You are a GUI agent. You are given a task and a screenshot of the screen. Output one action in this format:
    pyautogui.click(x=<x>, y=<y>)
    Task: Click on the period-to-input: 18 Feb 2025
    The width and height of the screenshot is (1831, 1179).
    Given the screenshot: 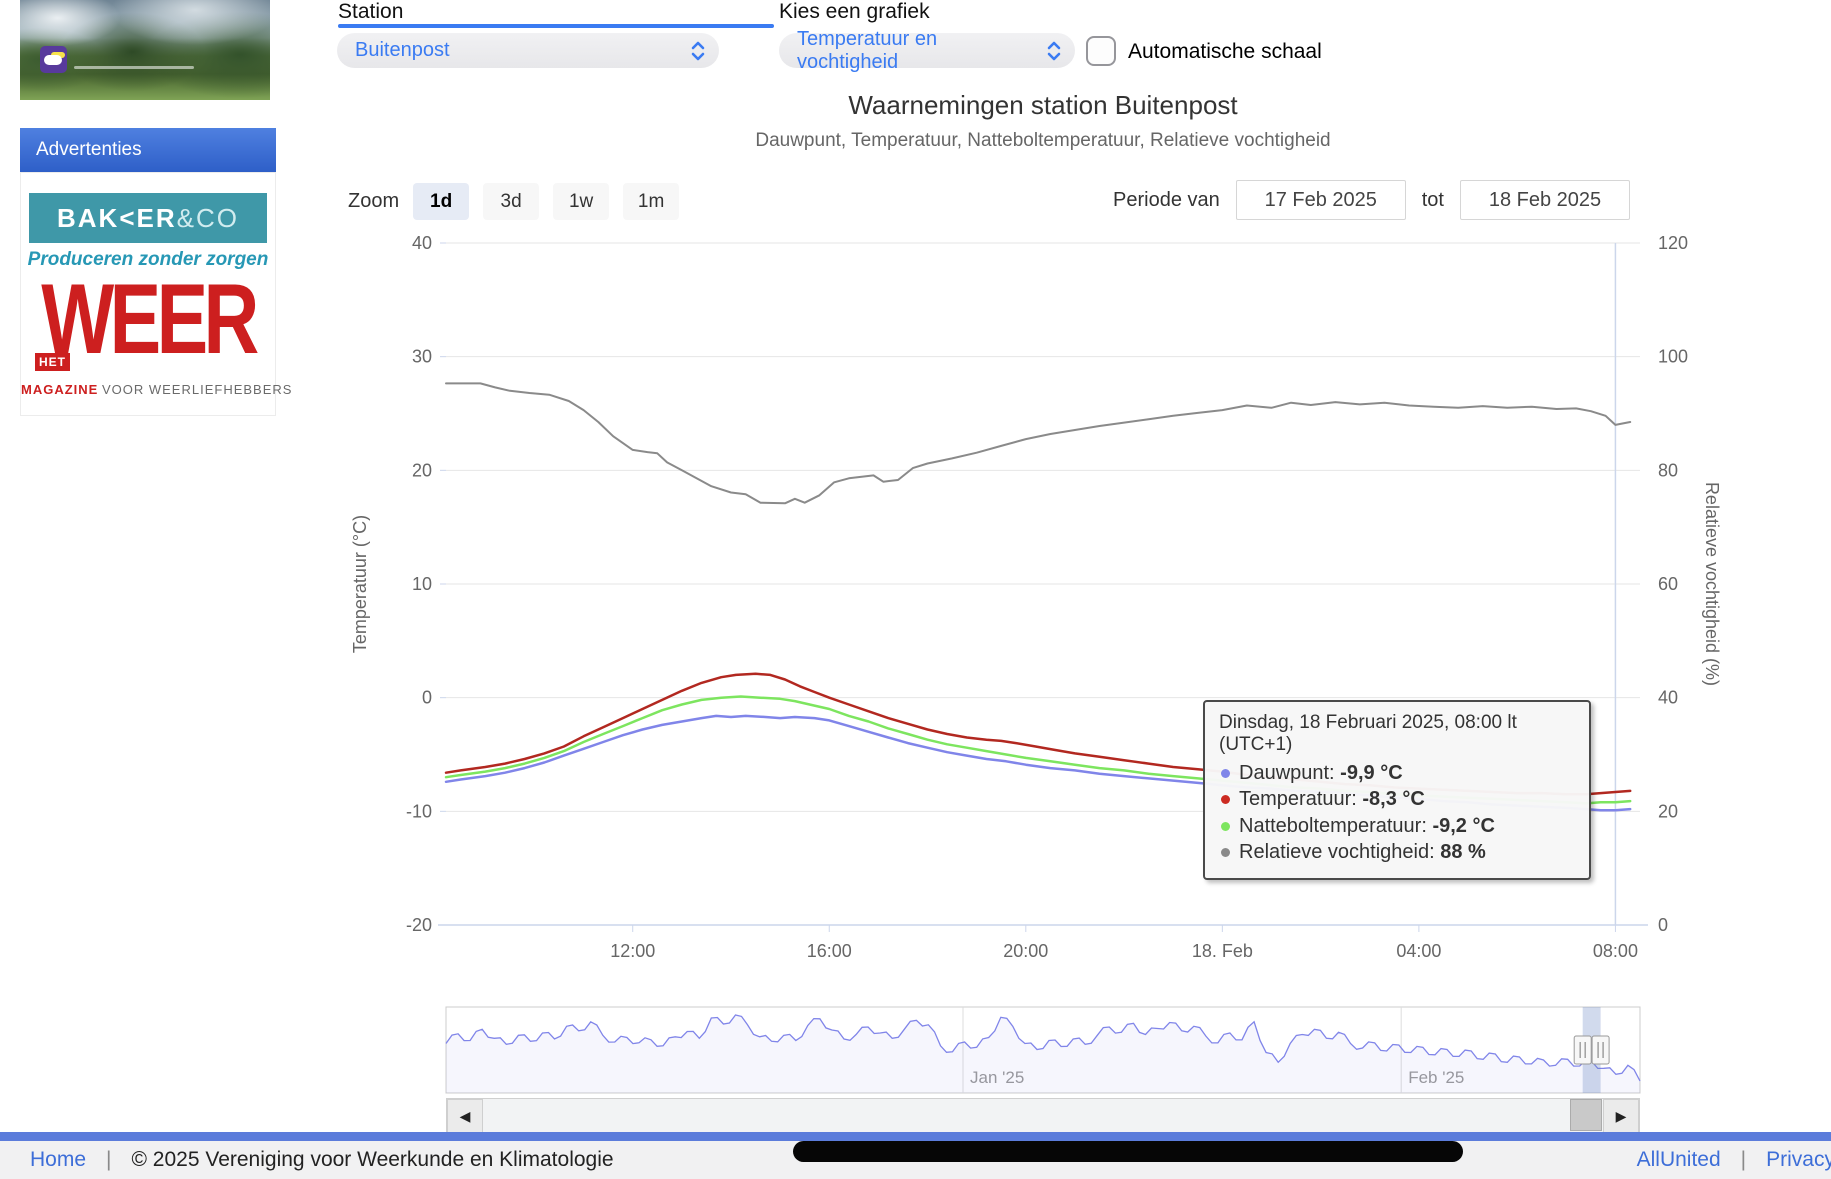 What is the action you would take?
    pyautogui.click(x=1545, y=200)
    